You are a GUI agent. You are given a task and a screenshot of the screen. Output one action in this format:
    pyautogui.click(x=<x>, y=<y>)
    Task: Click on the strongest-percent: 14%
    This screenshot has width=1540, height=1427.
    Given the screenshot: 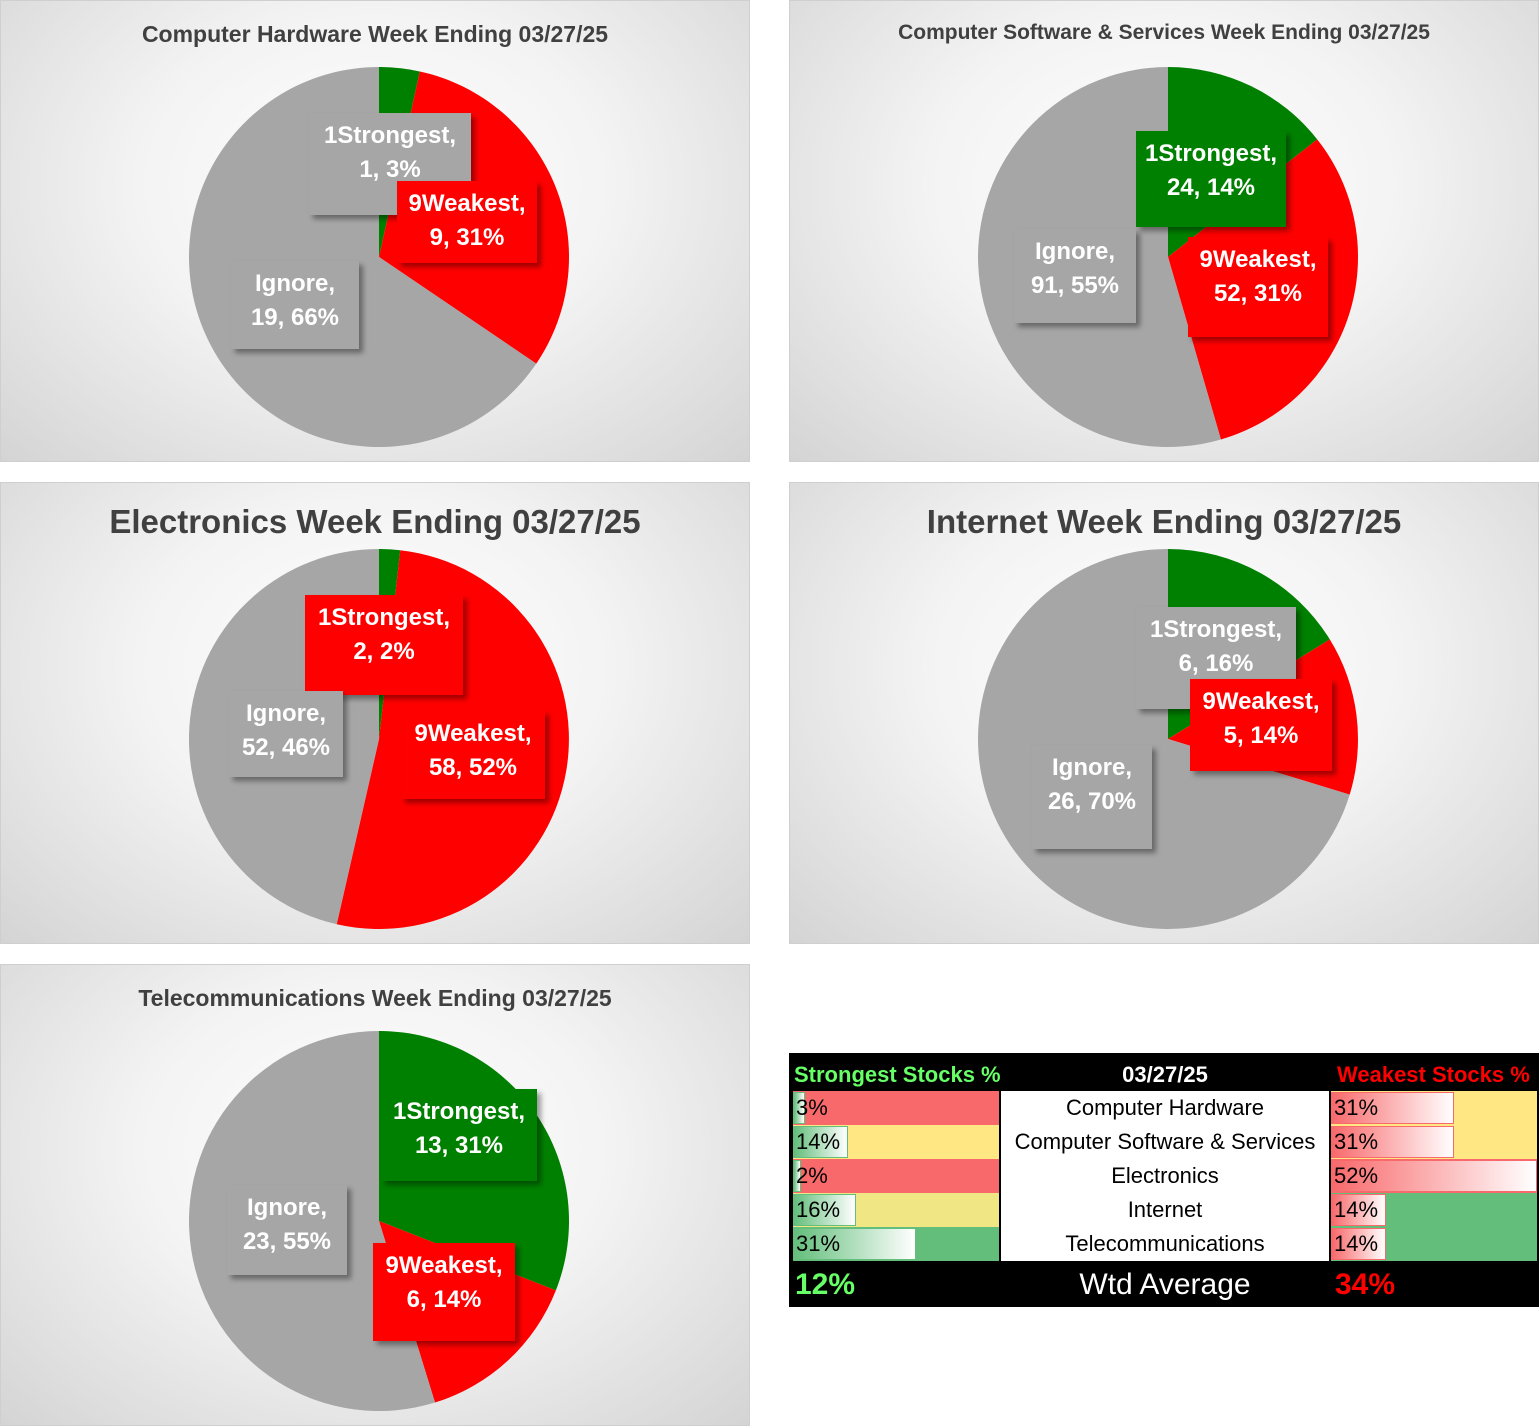 What is the action you would take?
    pyautogui.click(x=818, y=1141)
    